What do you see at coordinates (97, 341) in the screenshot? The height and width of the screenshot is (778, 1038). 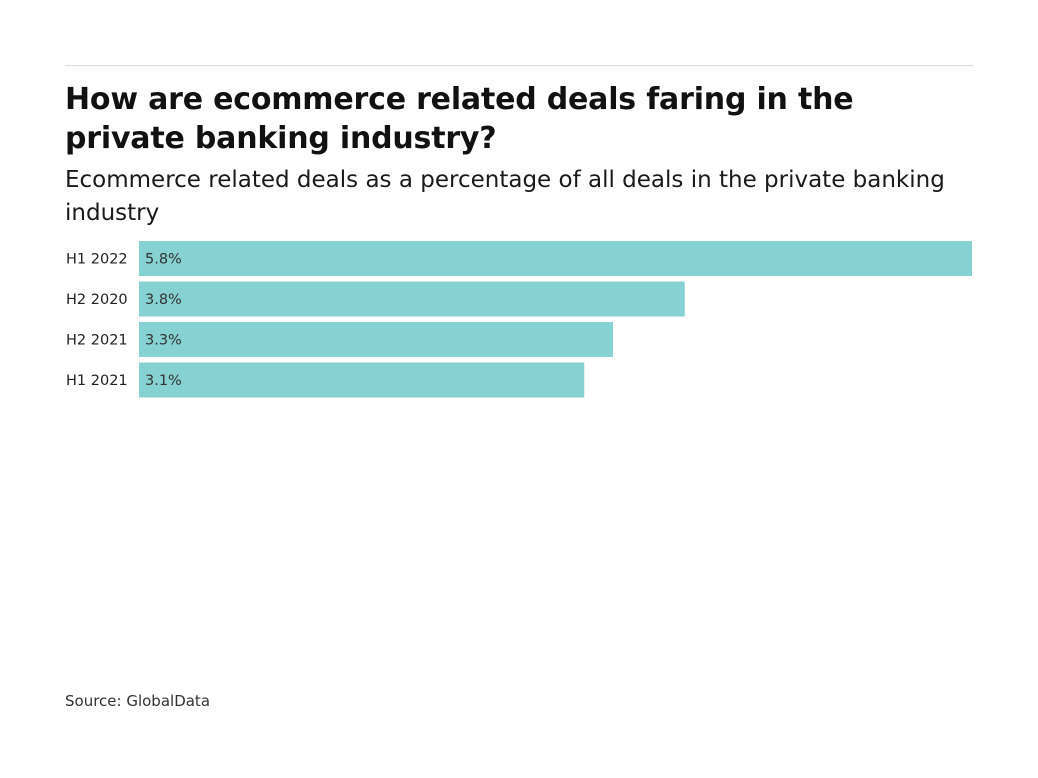 I see `category-label: H2 2021` at bounding box center [97, 341].